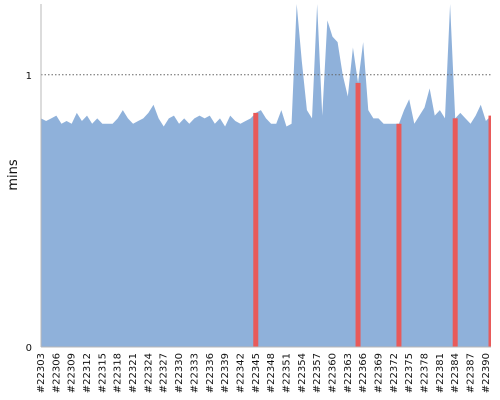 Image resolution: width=500 pixels, height=400 pixels. Describe the element at coordinates (379, 373) in the screenshot. I see `x-tick-label: #22369` at that location.